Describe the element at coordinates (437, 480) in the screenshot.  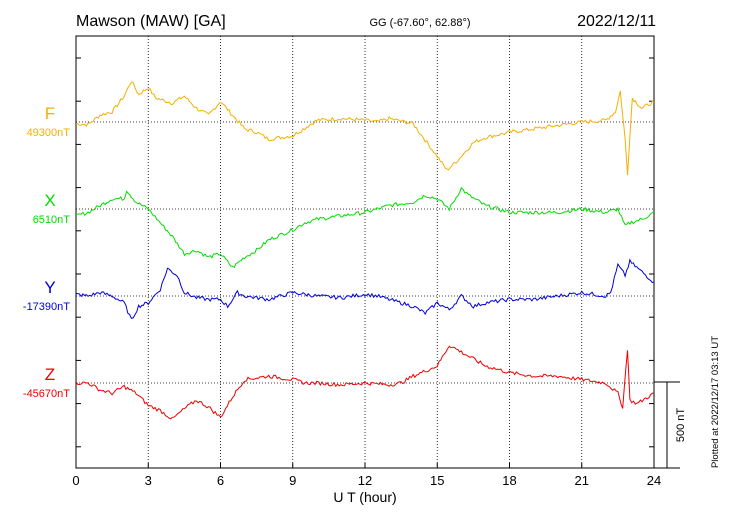
I see `x-tick-label-15: 15` at that location.